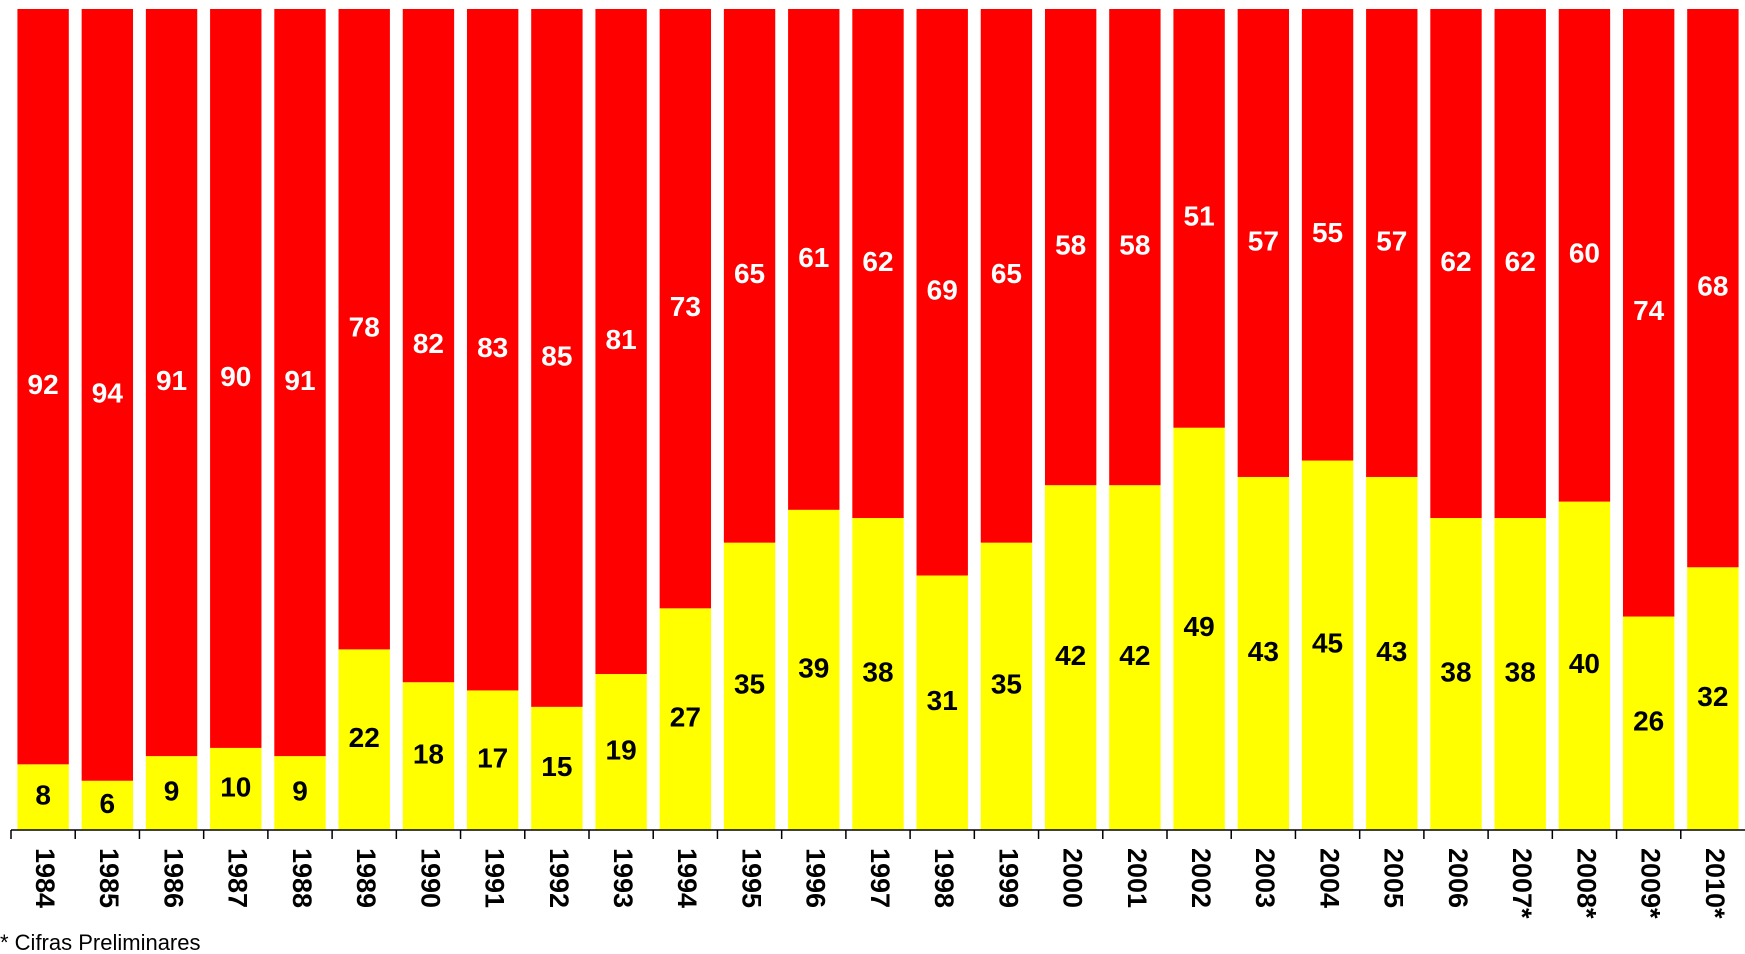 The image size is (1745, 954). I want to click on x-tick-label: 2000, so click(1073, 878).